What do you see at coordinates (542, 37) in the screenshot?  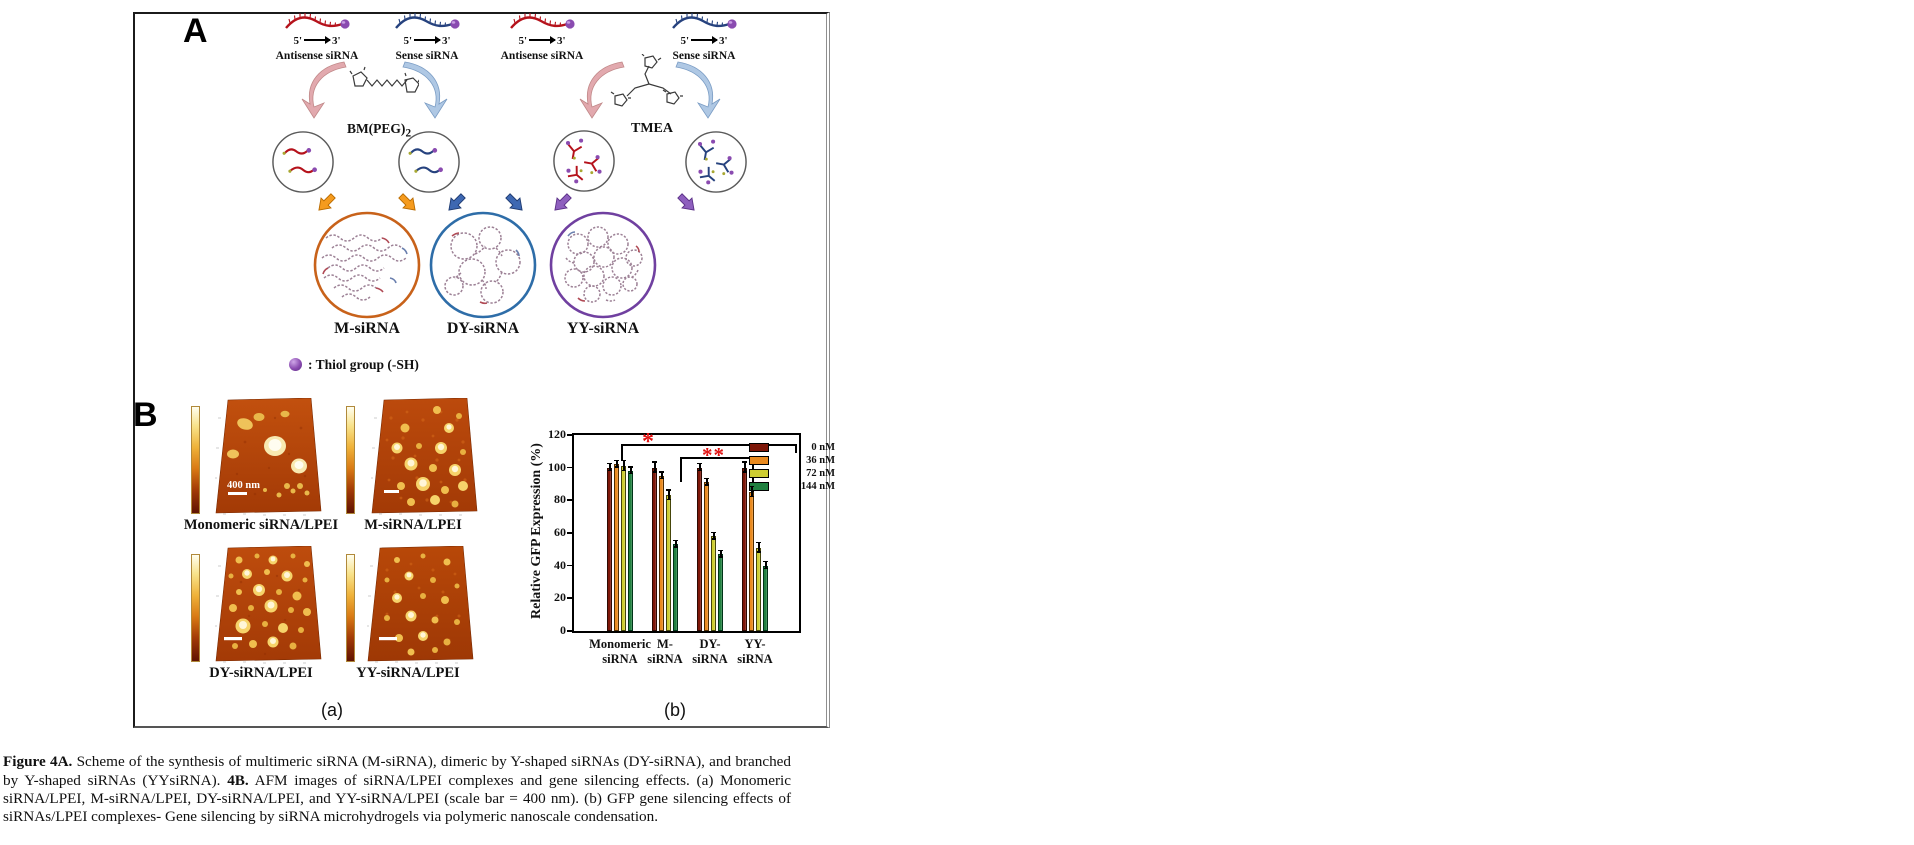 I see `strand-column-antisense-2: 5' 3' Antisense siRNA` at bounding box center [542, 37].